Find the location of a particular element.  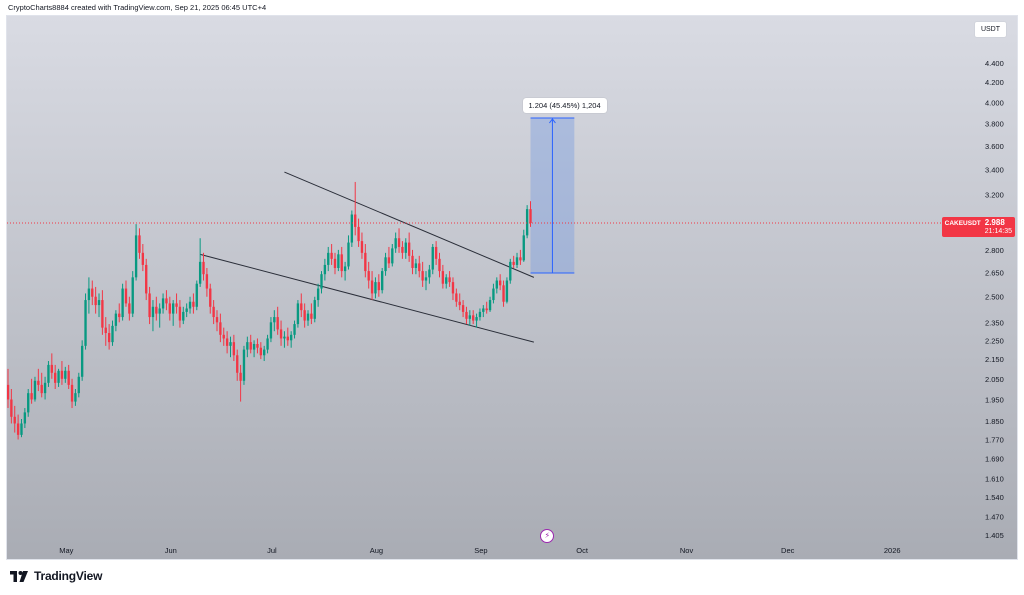

time-tick-label: Jun is located at coordinates (171, 550).